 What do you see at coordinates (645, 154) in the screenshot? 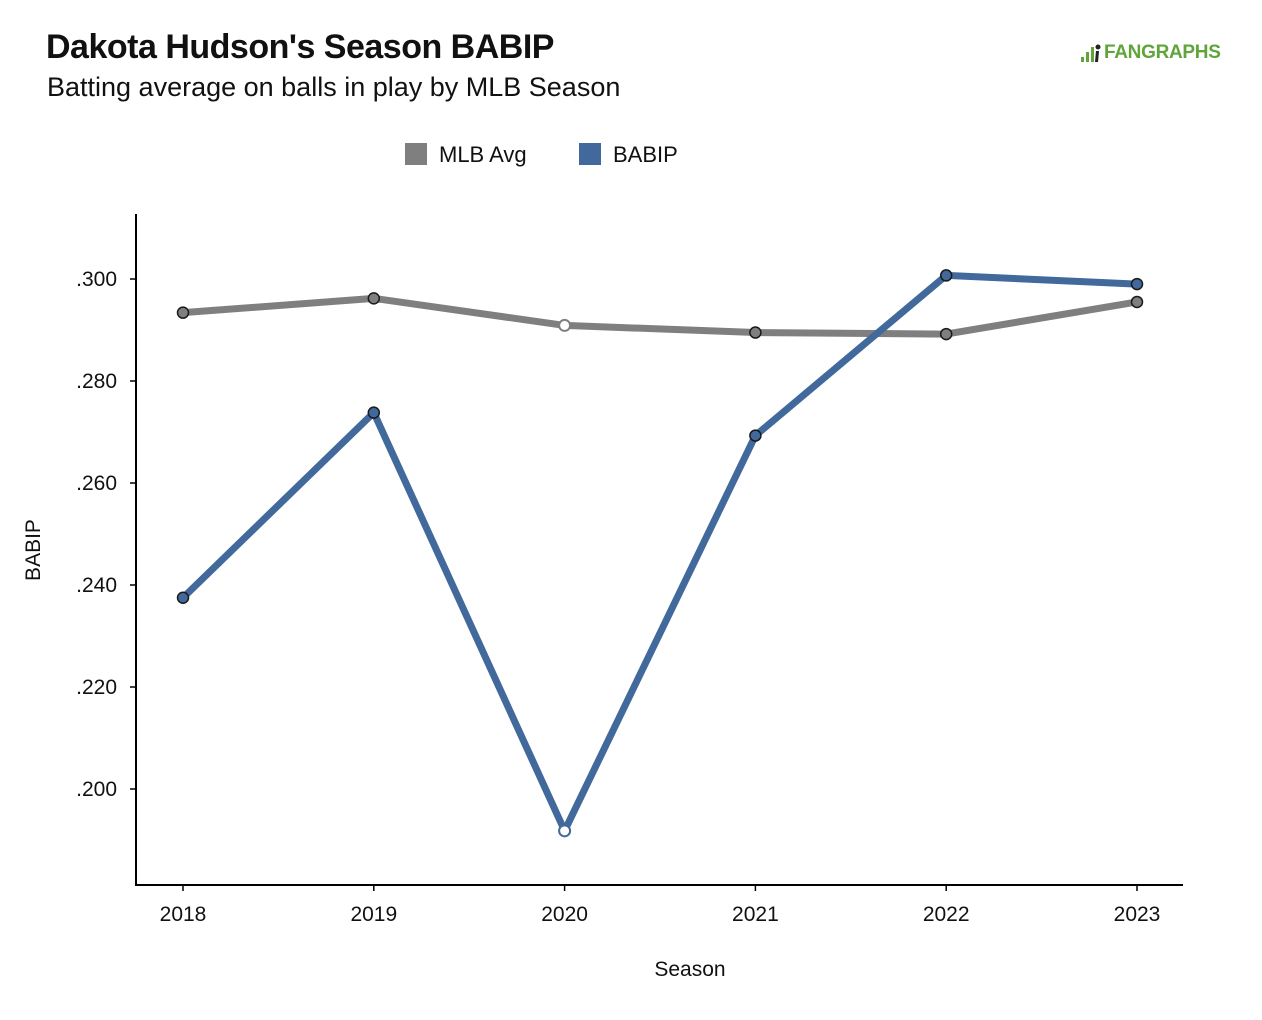
I see `legend-label-babip: BABIP` at bounding box center [645, 154].